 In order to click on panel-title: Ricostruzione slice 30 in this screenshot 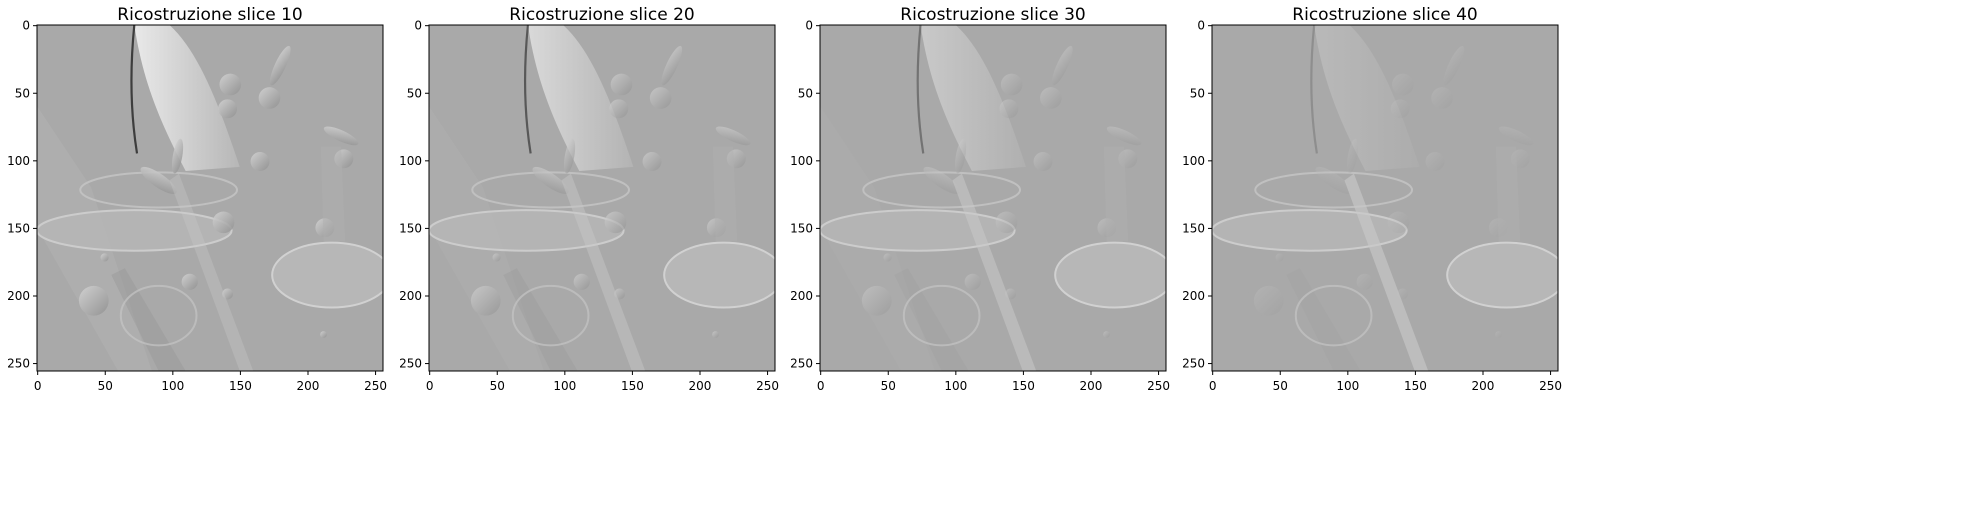, I will do `click(992, 15)`.